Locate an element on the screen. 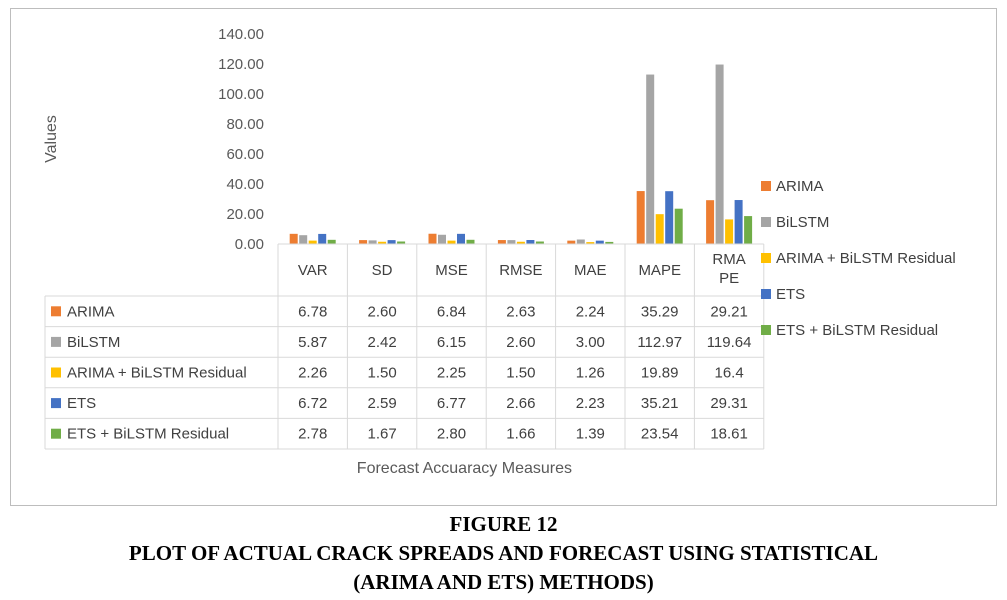 This screenshot has height=600, width=1007. table-series-name: BiLSTM is located at coordinates (93, 342).